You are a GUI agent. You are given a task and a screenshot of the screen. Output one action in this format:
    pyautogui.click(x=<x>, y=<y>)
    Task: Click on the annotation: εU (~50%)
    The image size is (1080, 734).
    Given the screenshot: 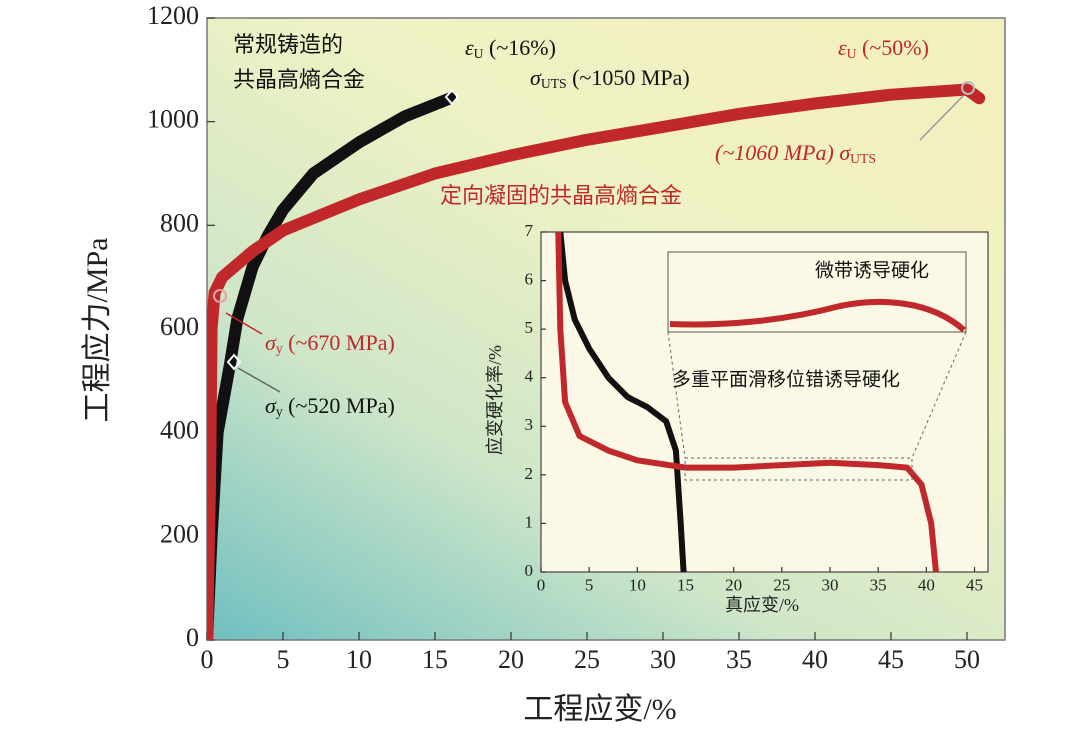 What is the action you would take?
    pyautogui.click(x=883, y=48)
    